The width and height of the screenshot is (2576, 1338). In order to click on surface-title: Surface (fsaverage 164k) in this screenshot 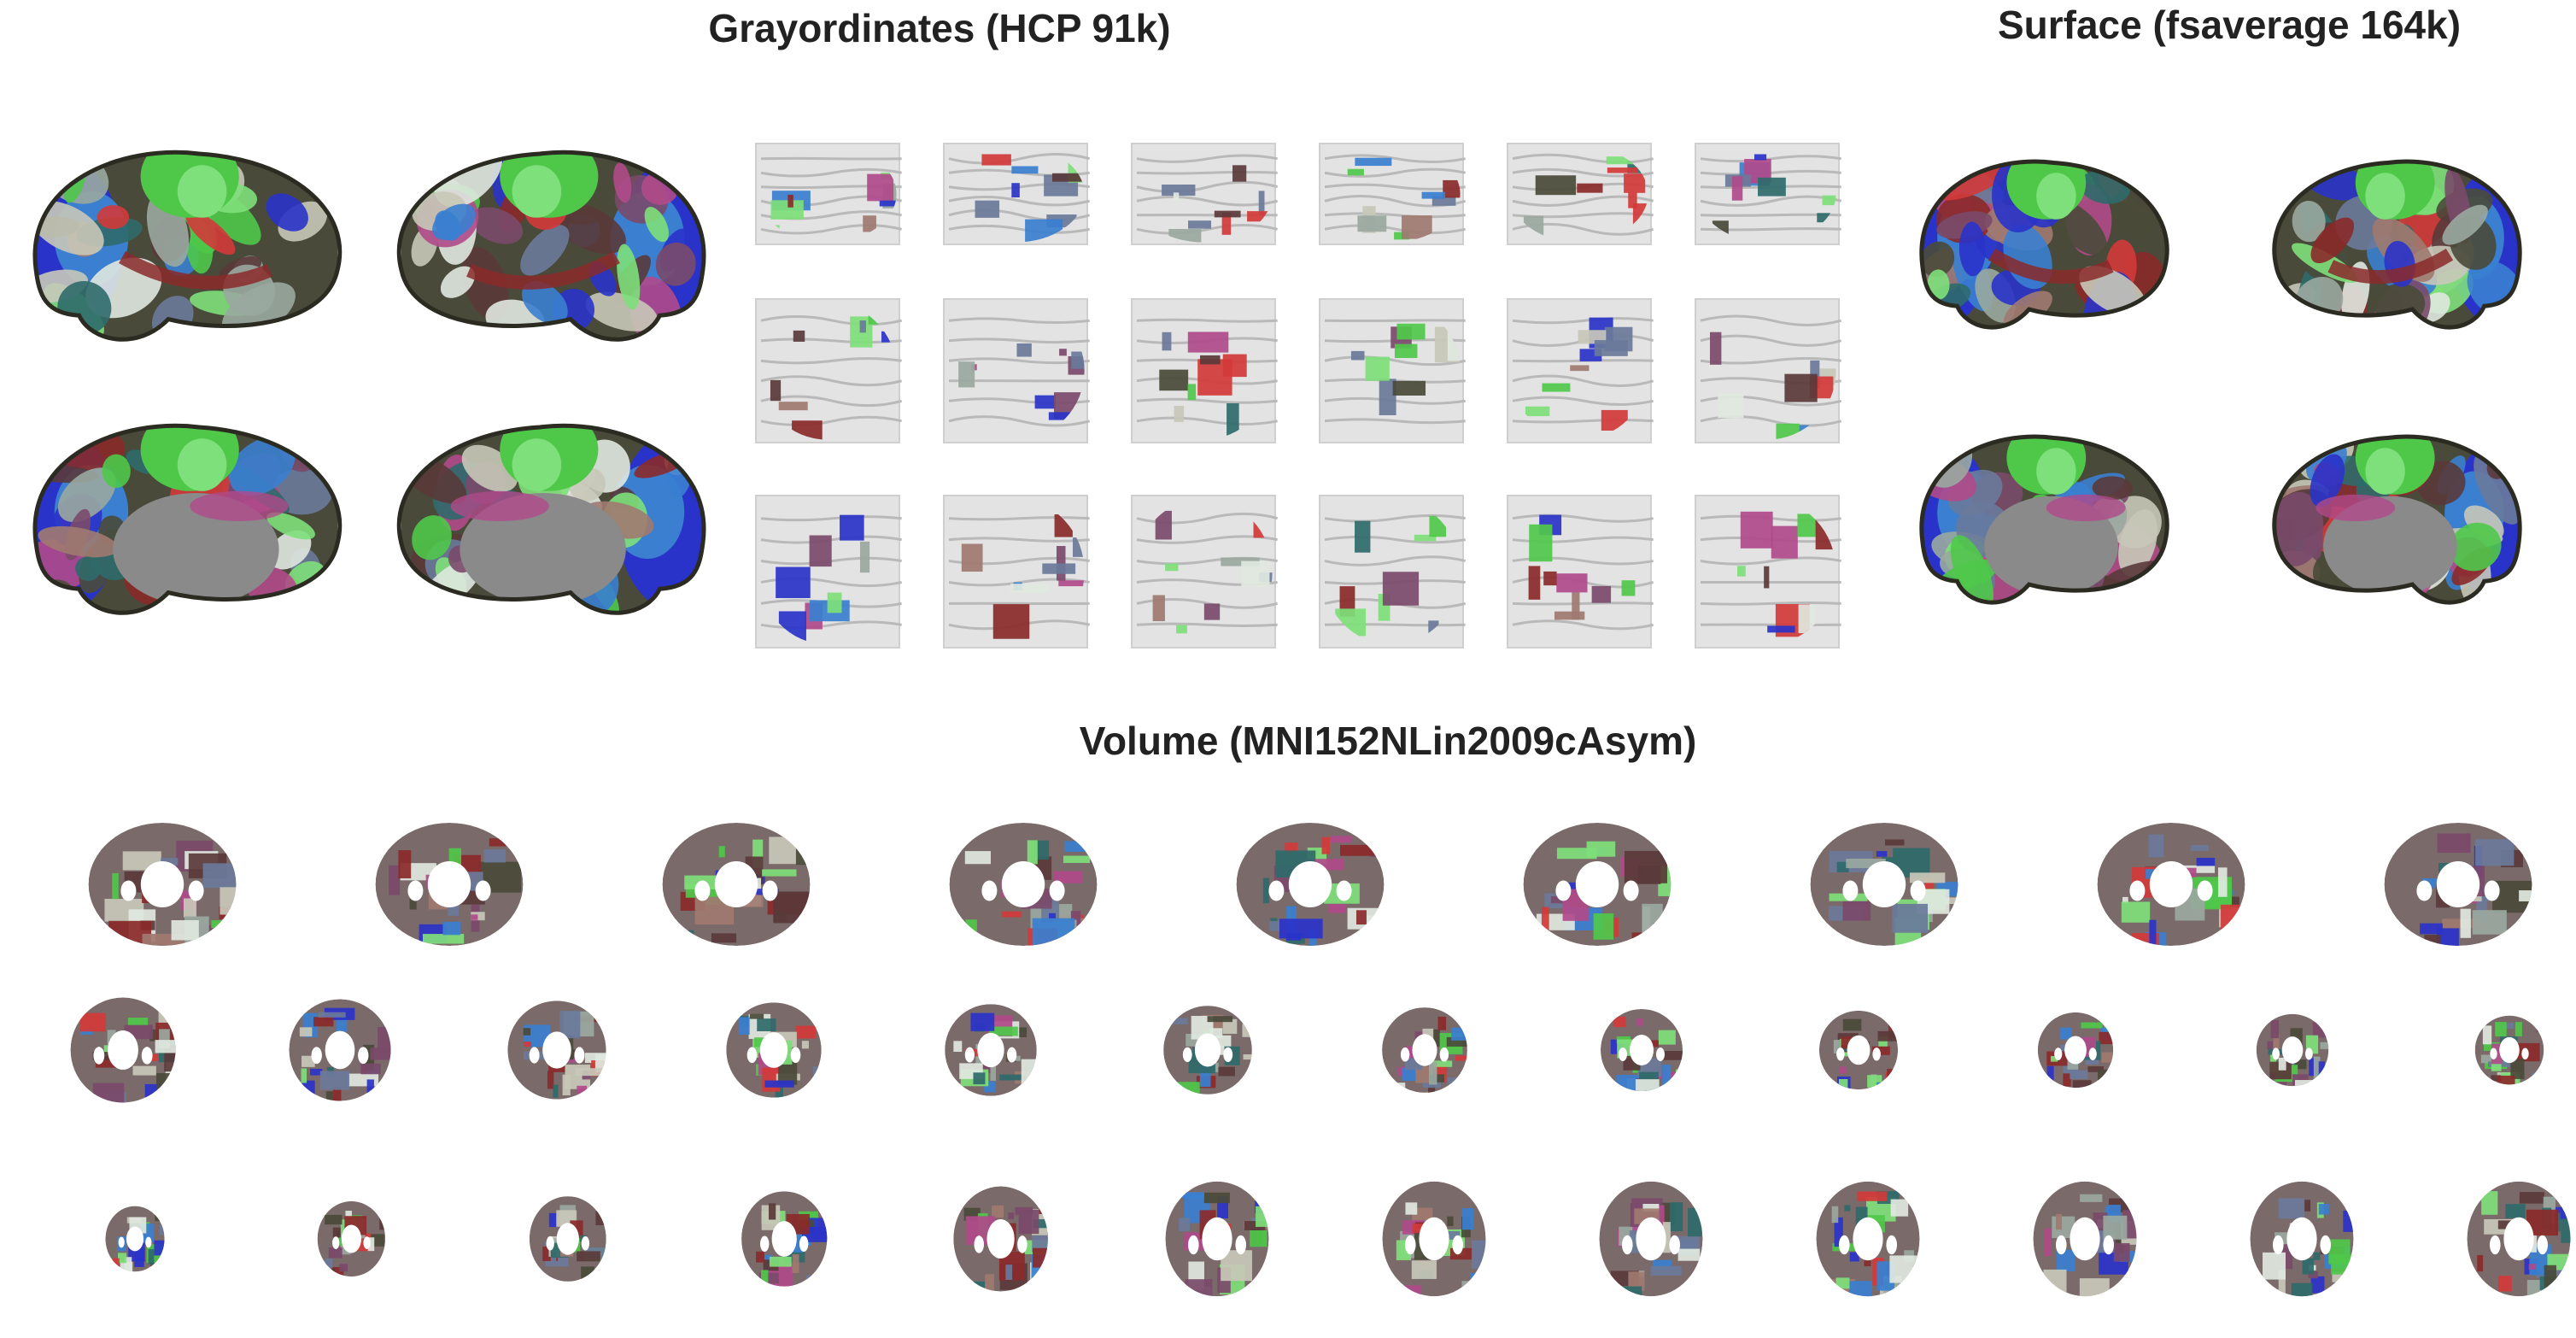, I will do `click(2229, 25)`.